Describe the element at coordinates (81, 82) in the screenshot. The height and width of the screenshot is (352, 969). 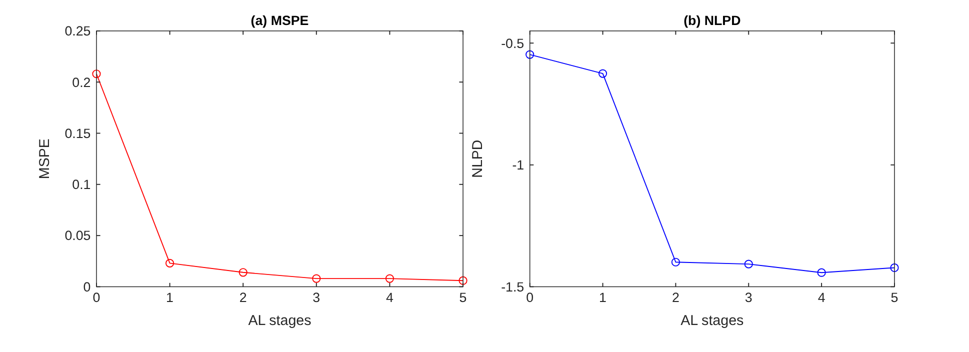
I see `y-tick-label: 0.2` at that location.